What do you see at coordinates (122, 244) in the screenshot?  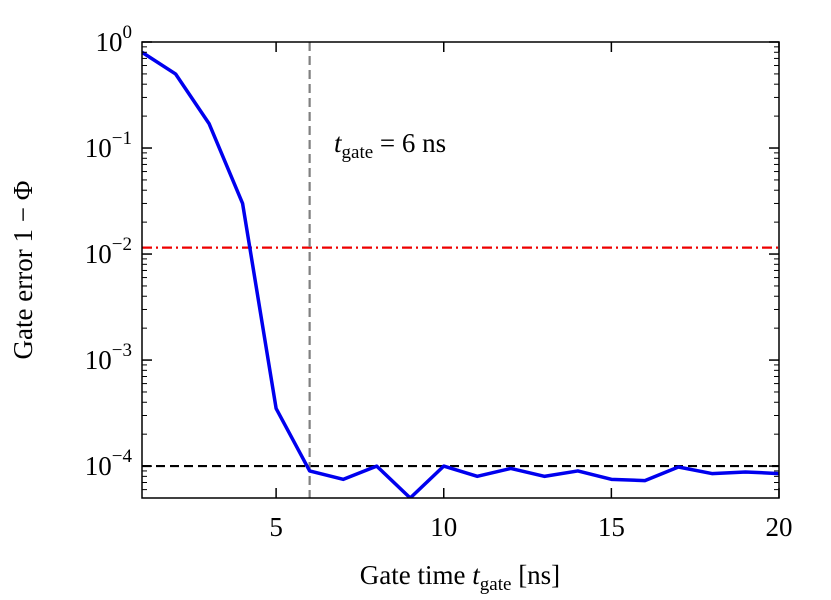 I see `y-tick-exp: −2` at bounding box center [122, 244].